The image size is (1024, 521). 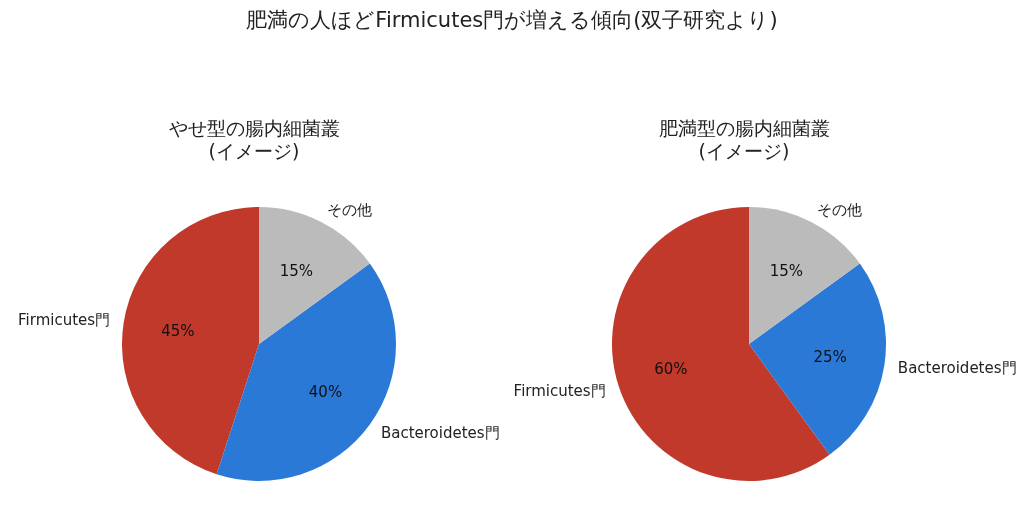 I want to click on chart-title: 肥満型の腸内細菌叢 (イメージ), so click(x=744, y=140).